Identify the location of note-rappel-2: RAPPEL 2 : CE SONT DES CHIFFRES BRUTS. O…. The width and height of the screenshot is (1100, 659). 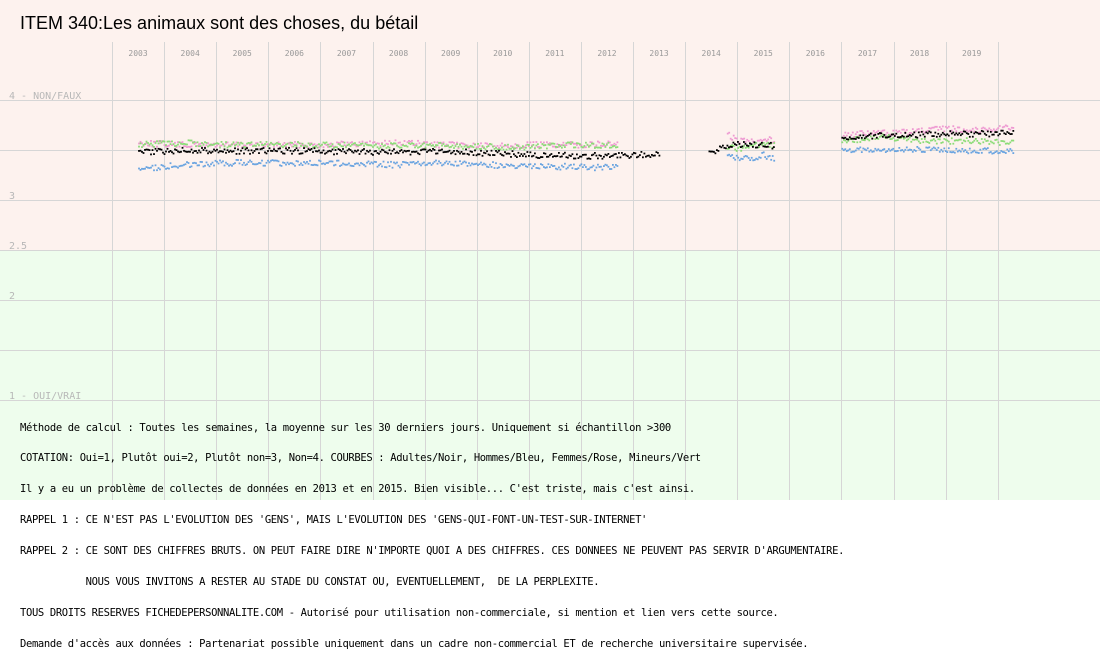
(432, 551).